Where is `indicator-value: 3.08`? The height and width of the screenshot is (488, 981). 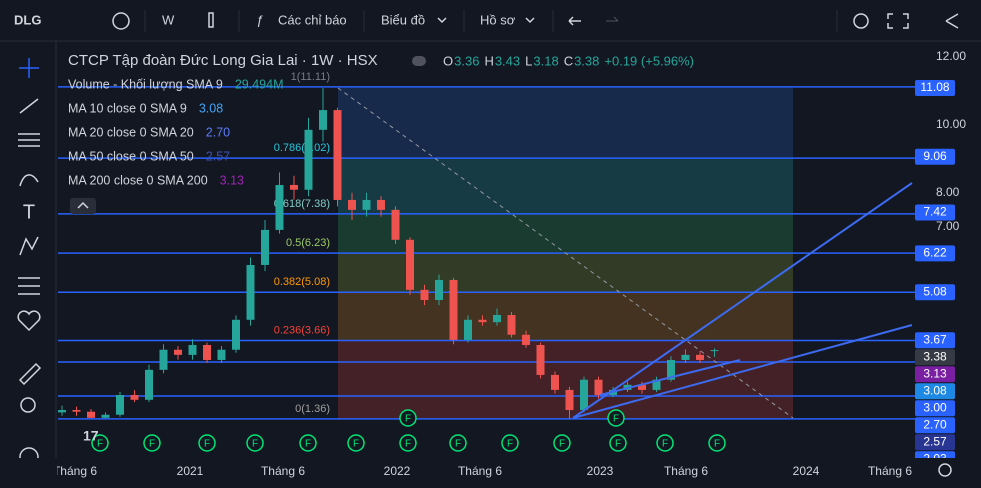 indicator-value: 3.08 is located at coordinates (211, 108).